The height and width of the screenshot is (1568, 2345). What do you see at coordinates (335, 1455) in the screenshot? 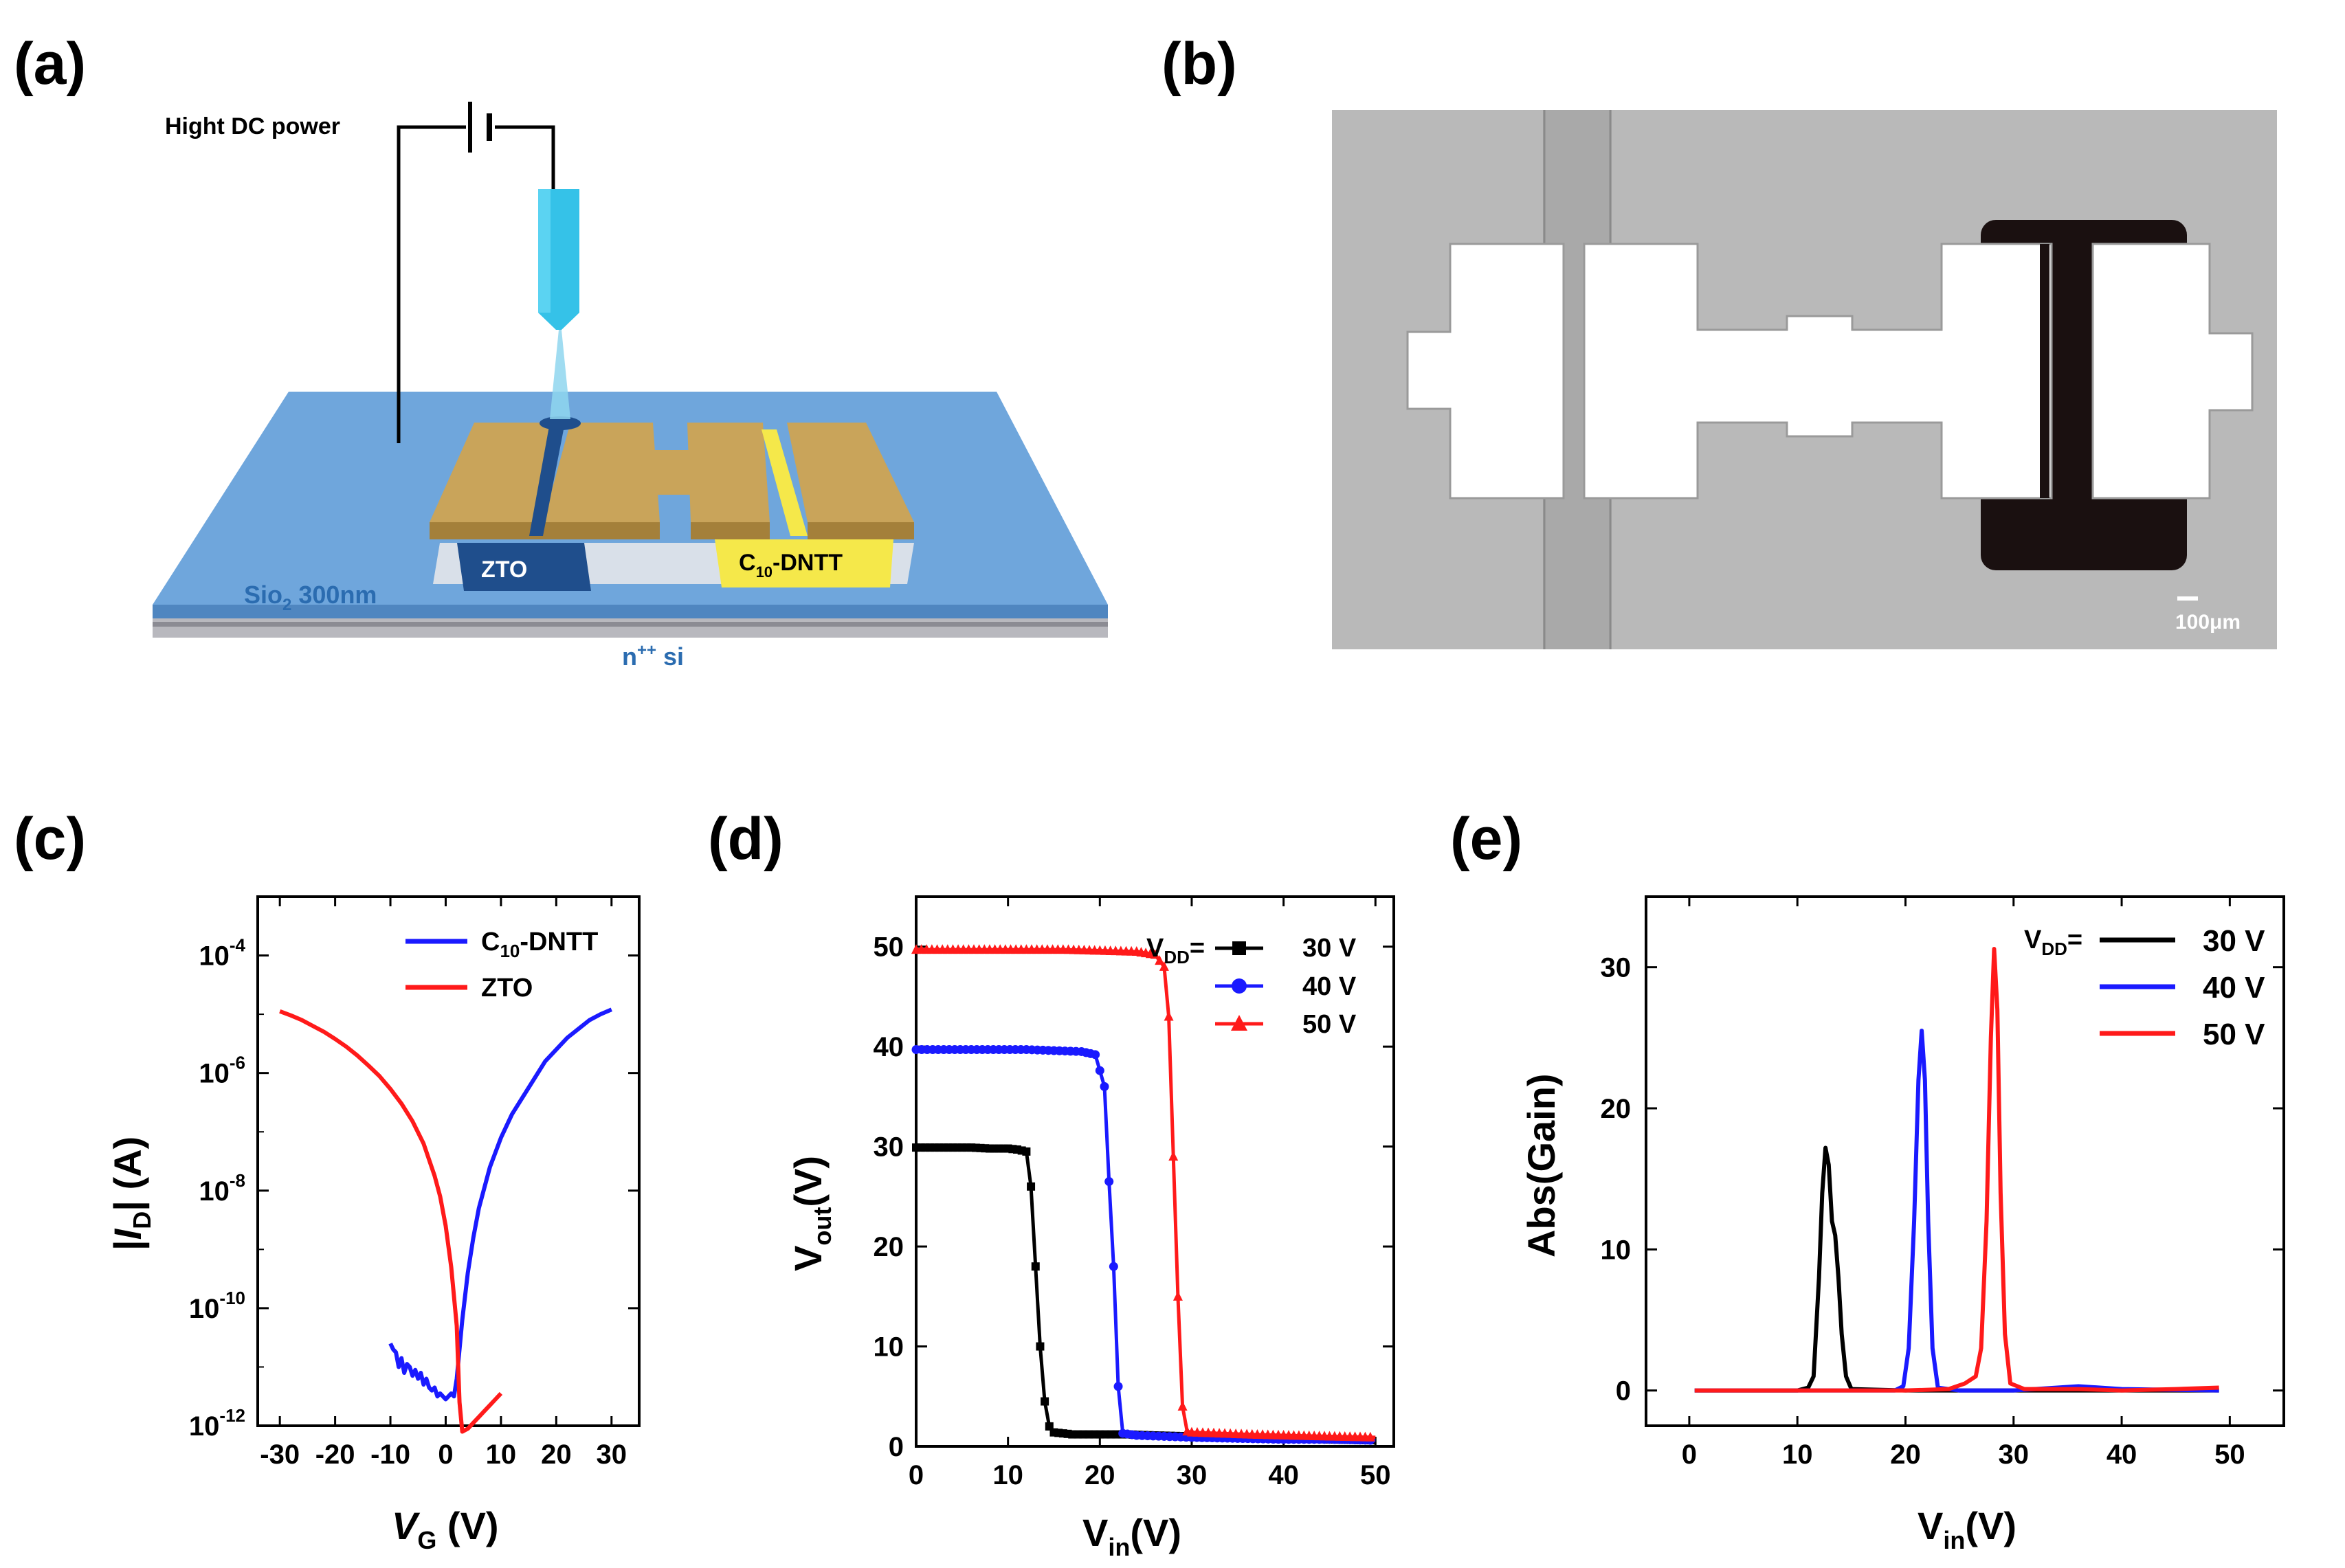
I see `chart-c-xtick-label: -20` at bounding box center [335, 1455].